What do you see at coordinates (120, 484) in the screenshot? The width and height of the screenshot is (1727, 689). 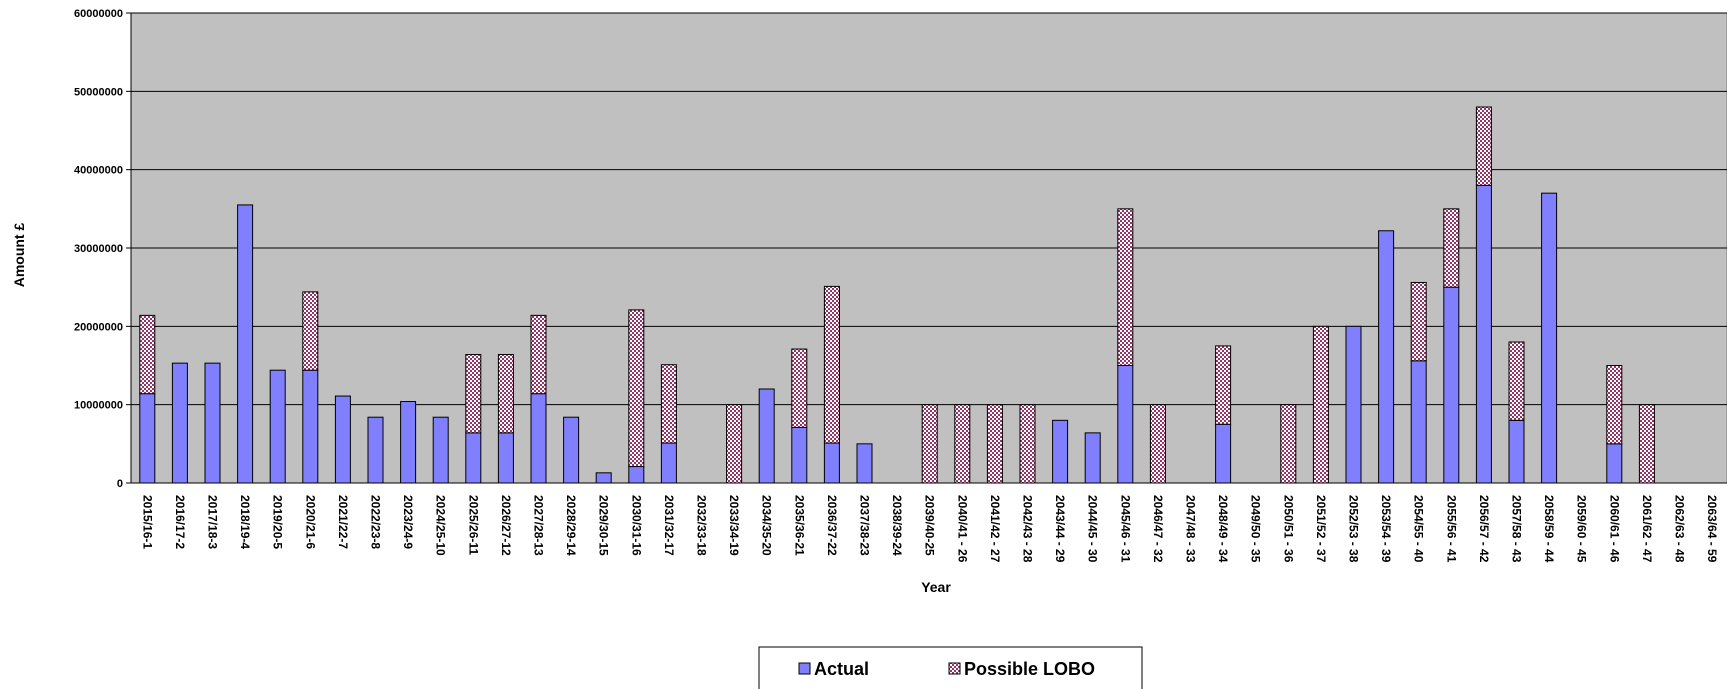 I see `y-tick-label: 0` at bounding box center [120, 484].